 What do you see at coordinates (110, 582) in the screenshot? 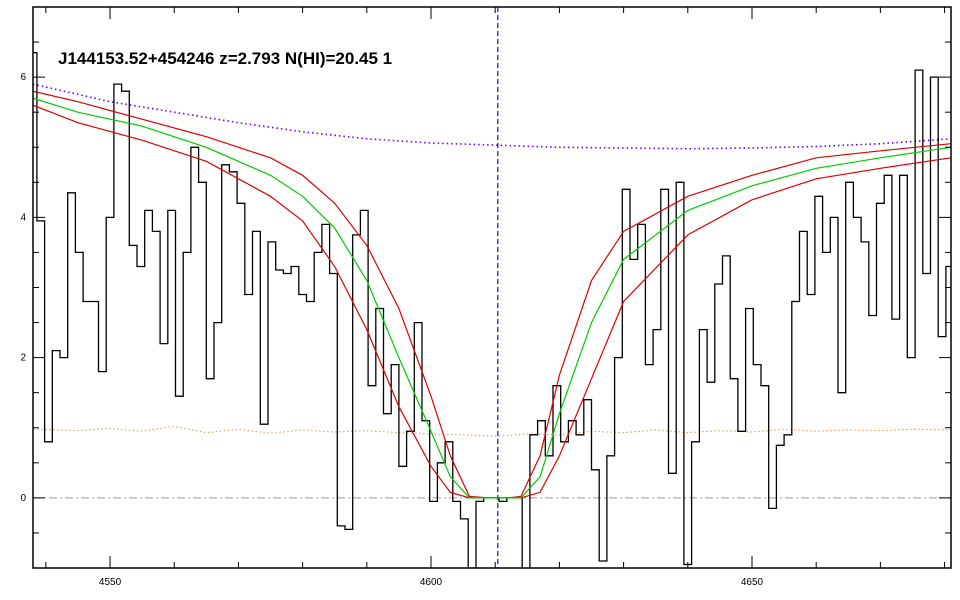
I see `x-tick-label: 4550` at bounding box center [110, 582].